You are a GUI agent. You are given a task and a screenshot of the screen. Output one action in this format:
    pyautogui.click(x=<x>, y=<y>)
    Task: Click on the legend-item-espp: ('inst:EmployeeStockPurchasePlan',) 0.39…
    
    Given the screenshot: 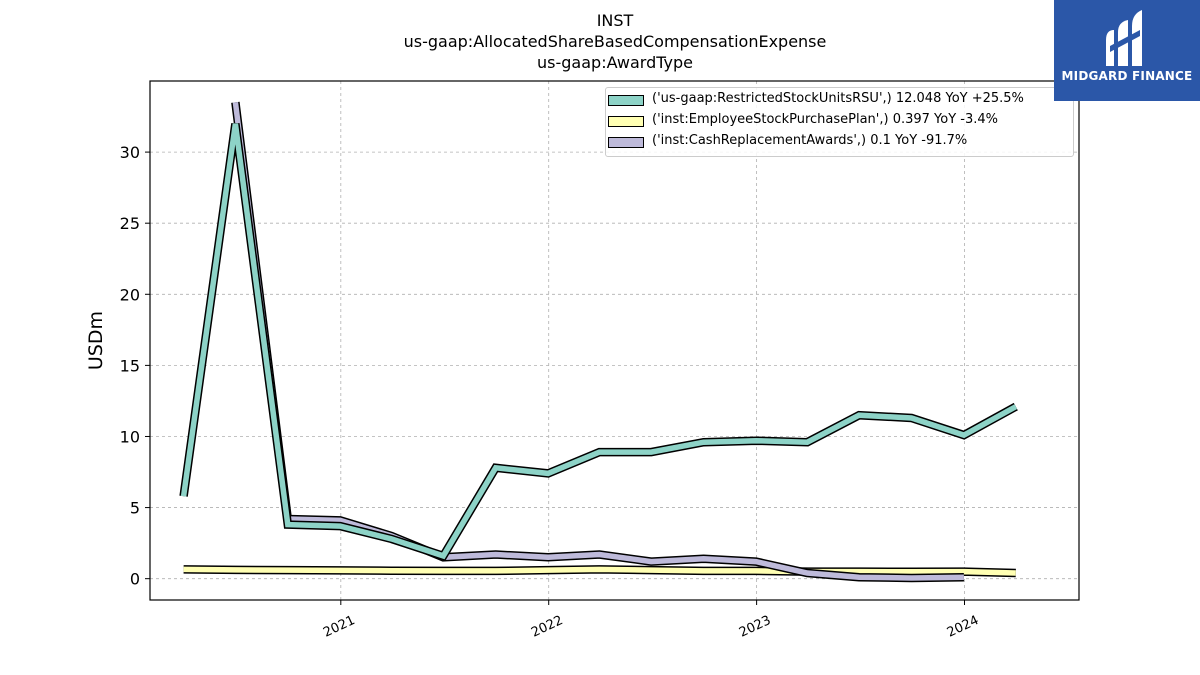 What is the action you would take?
    pyautogui.click(x=839, y=121)
    